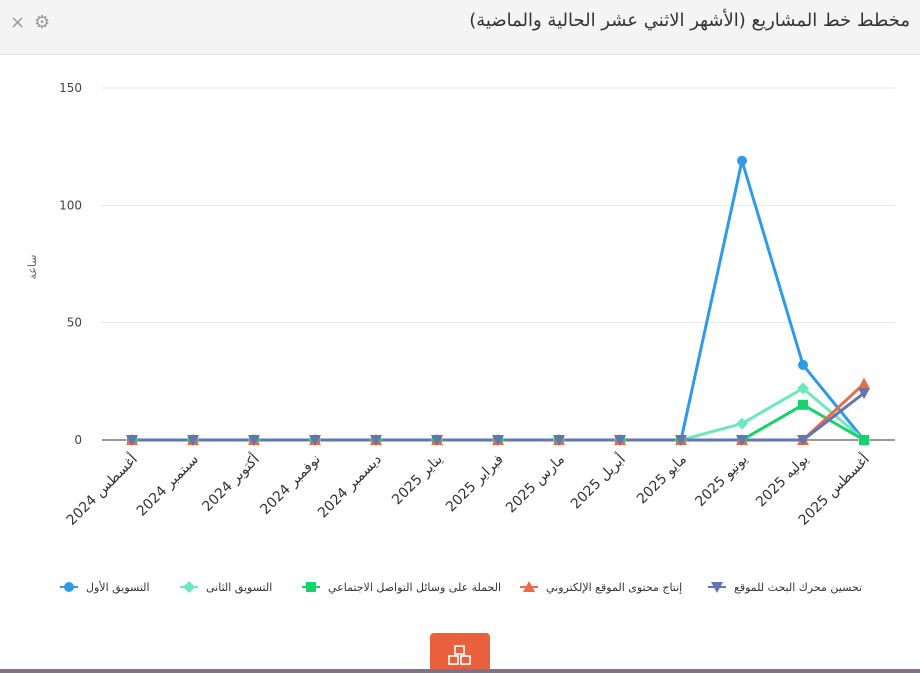 Image resolution: width=920 pixels, height=673 pixels. I want to click on x-tick-label: أبريل 2025, so click(598, 481).